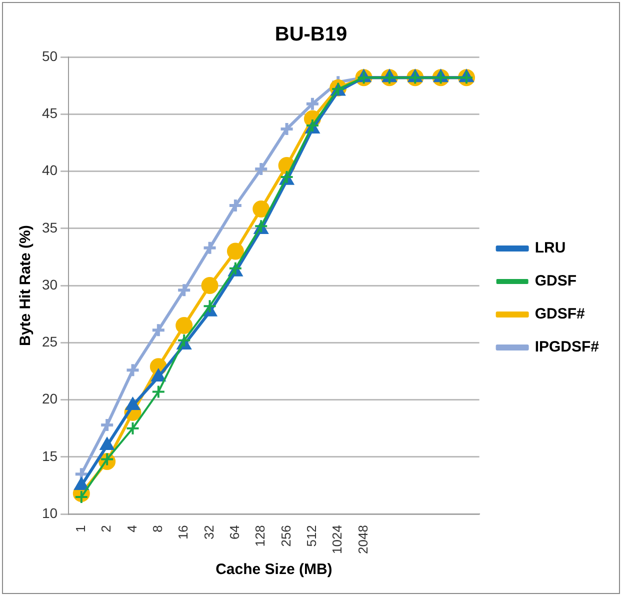 This screenshot has width=624, height=598. What do you see at coordinates (567, 347) in the screenshot?
I see `legend-label: IPGDSF#` at bounding box center [567, 347].